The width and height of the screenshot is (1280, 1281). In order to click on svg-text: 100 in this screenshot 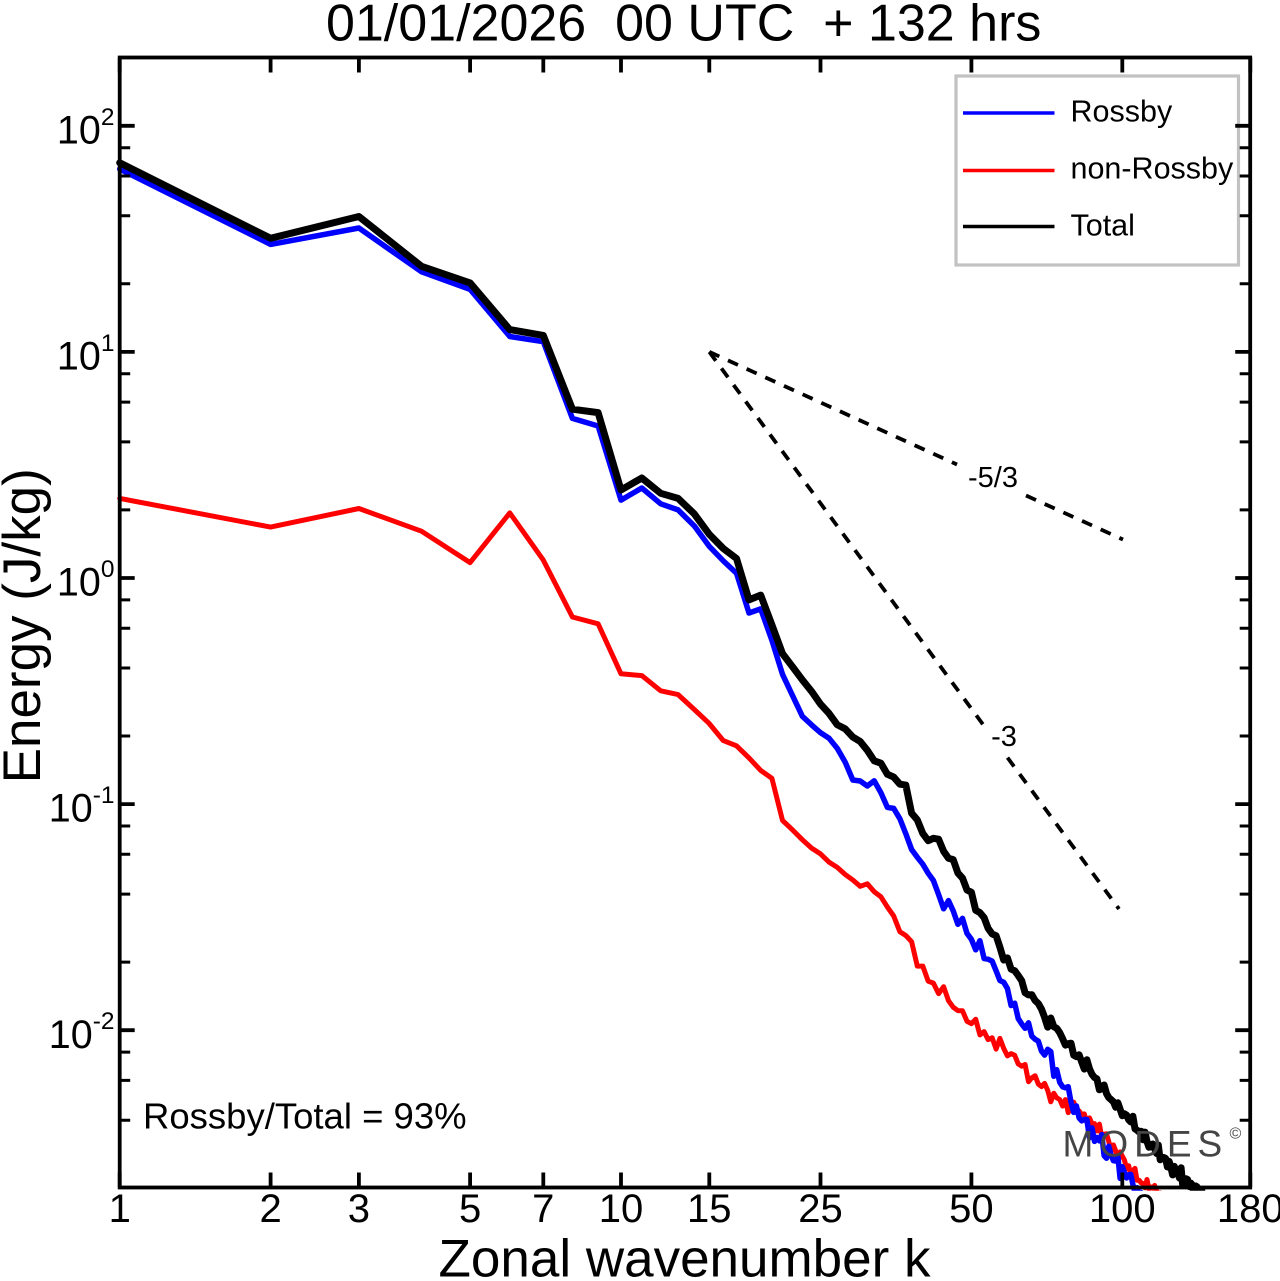, I will do `click(1122, 1209)`.